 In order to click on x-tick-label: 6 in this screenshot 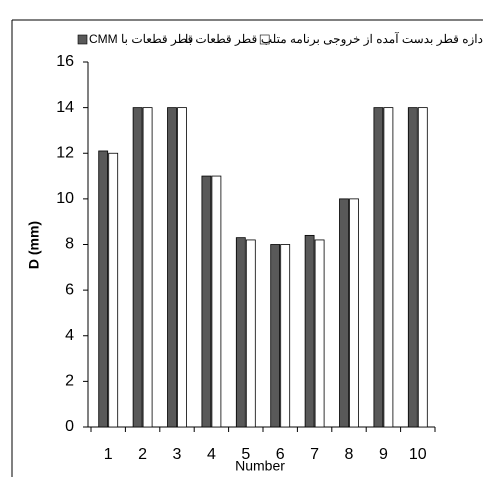, I will do `click(280, 454)`.